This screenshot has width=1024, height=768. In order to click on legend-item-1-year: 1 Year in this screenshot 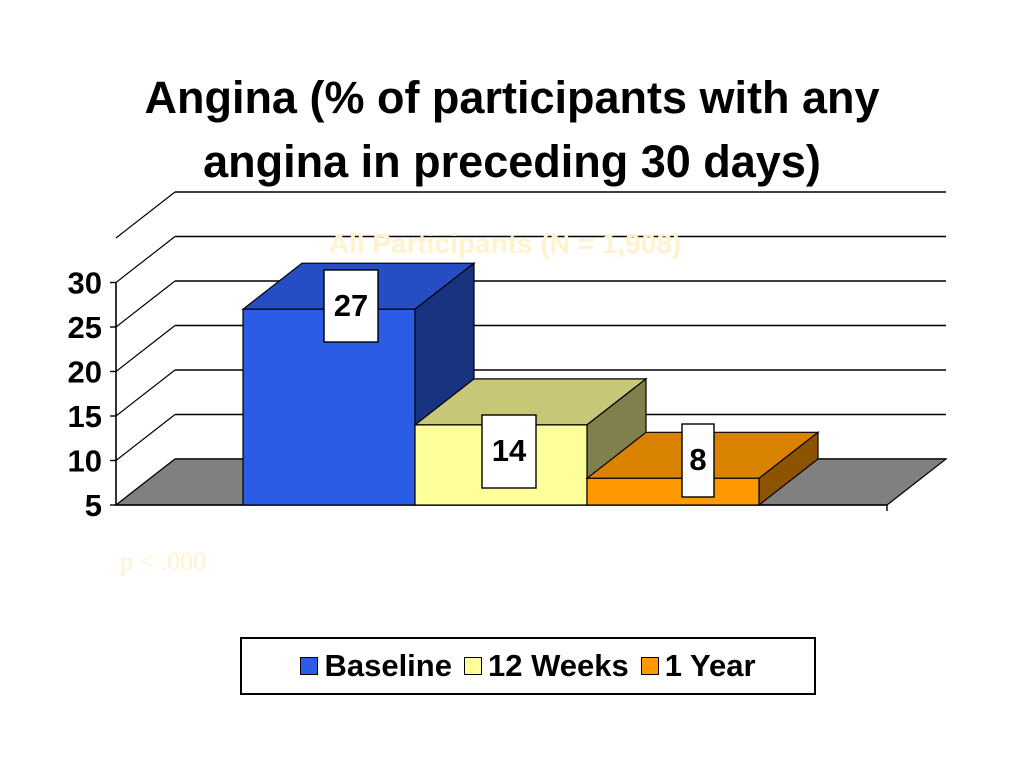, I will do `click(698, 666)`.